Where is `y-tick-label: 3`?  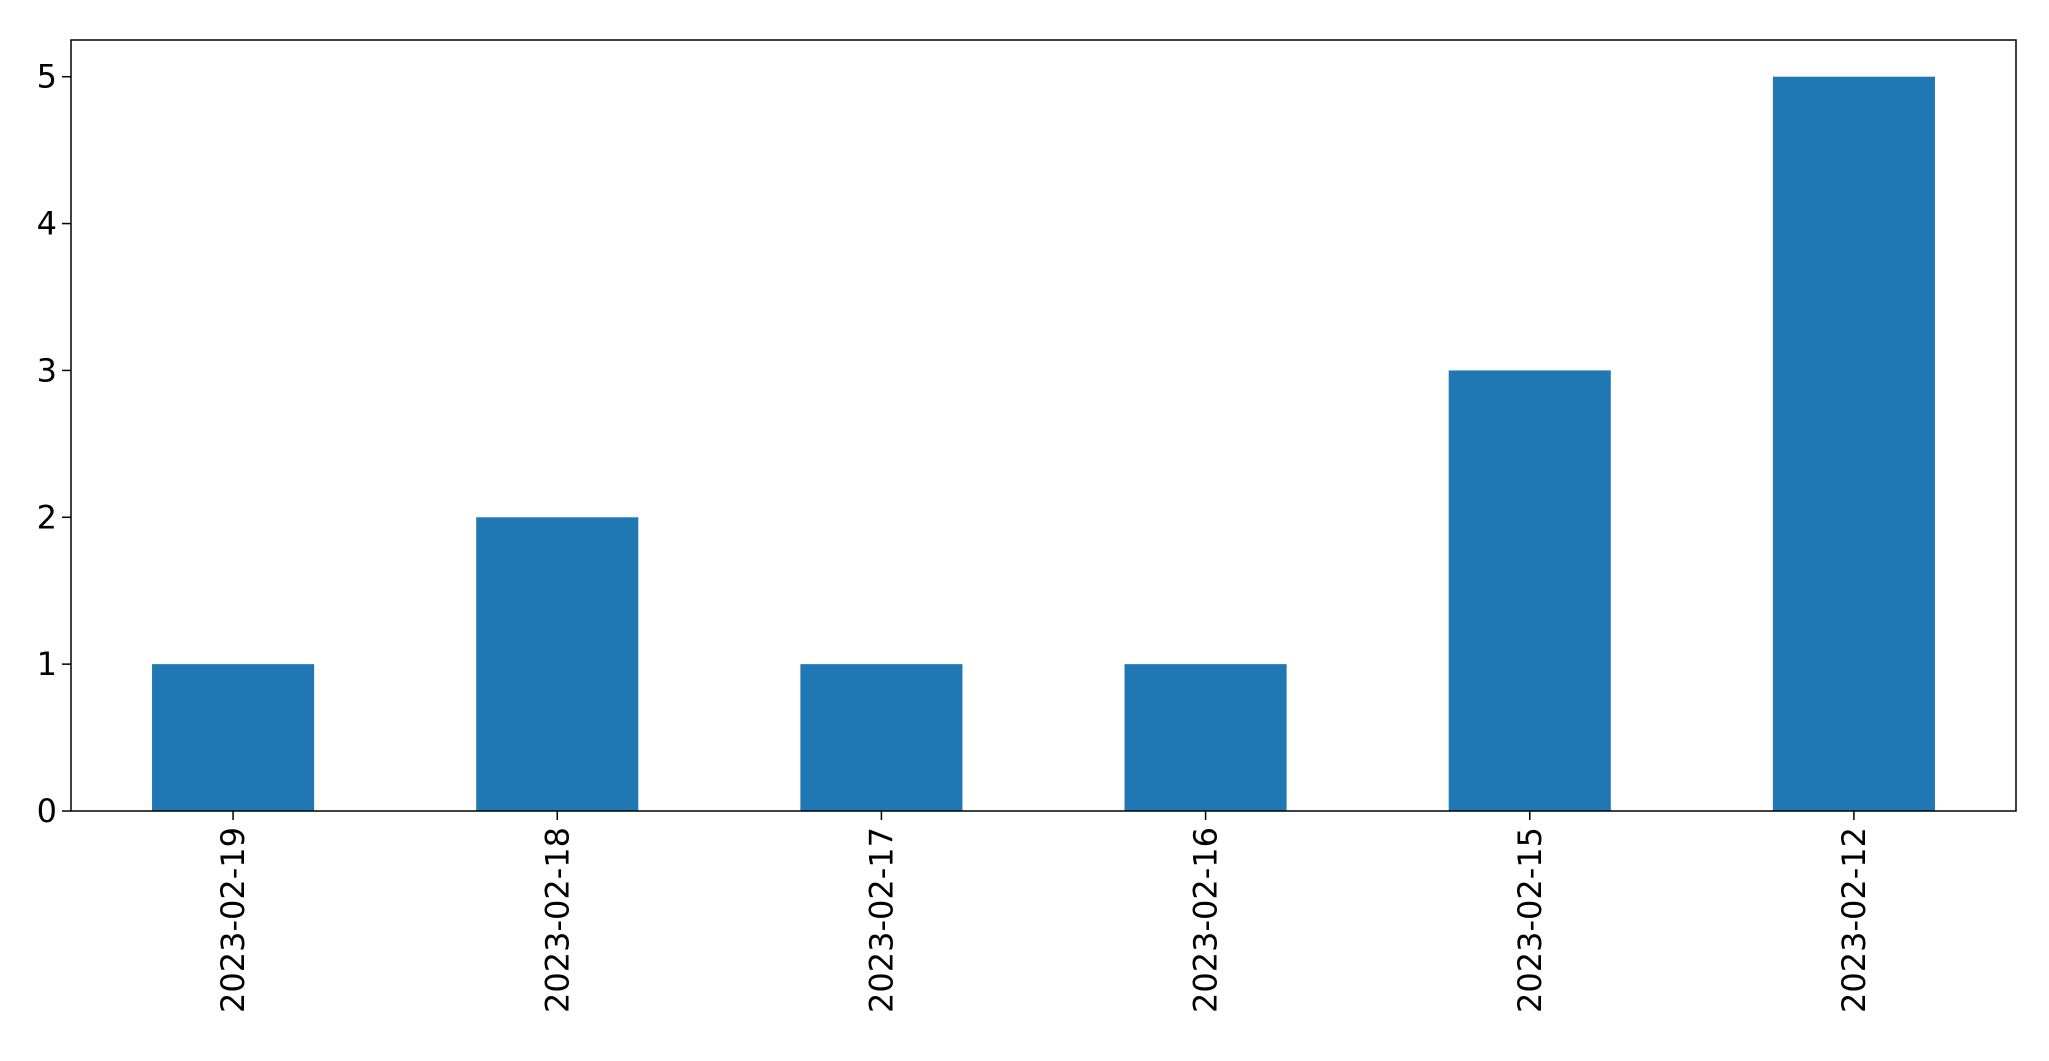
y-tick-label: 3 is located at coordinates (47, 370).